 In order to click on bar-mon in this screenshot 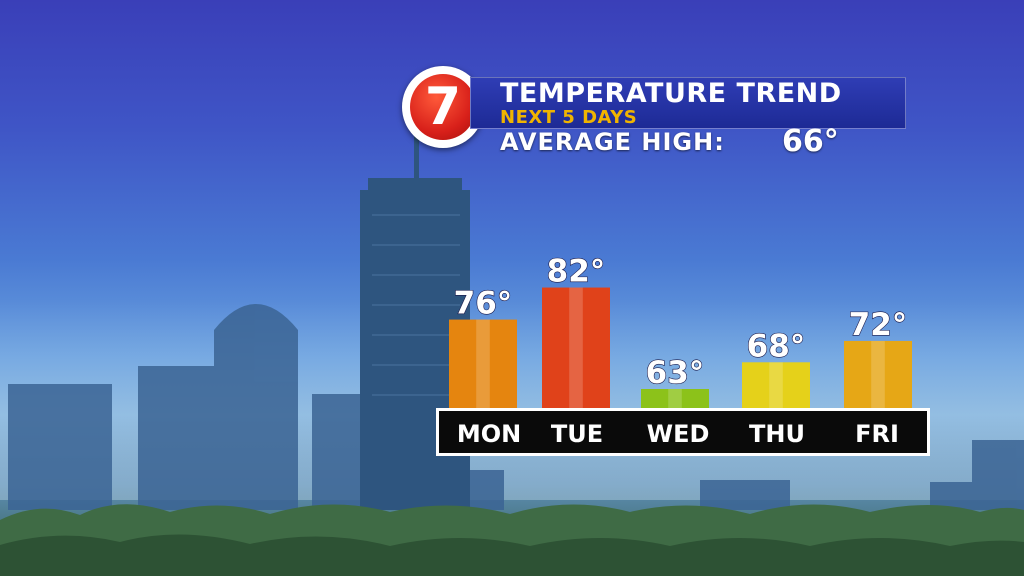, I will do `click(483, 363)`.